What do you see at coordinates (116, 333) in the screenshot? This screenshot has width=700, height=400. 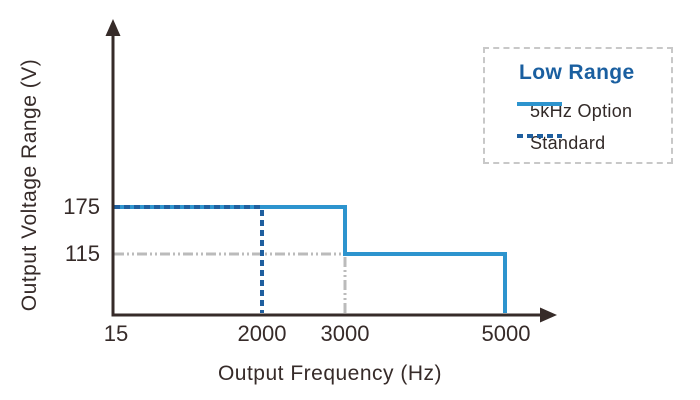 I see `x-tick-15: 15` at bounding box center [116, 333].